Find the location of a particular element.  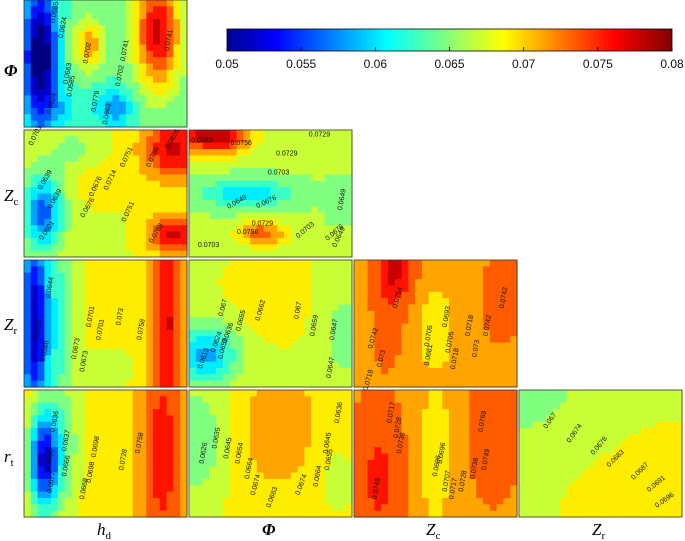

contour-label: 0.0758 is located at coordinates (140, 443).